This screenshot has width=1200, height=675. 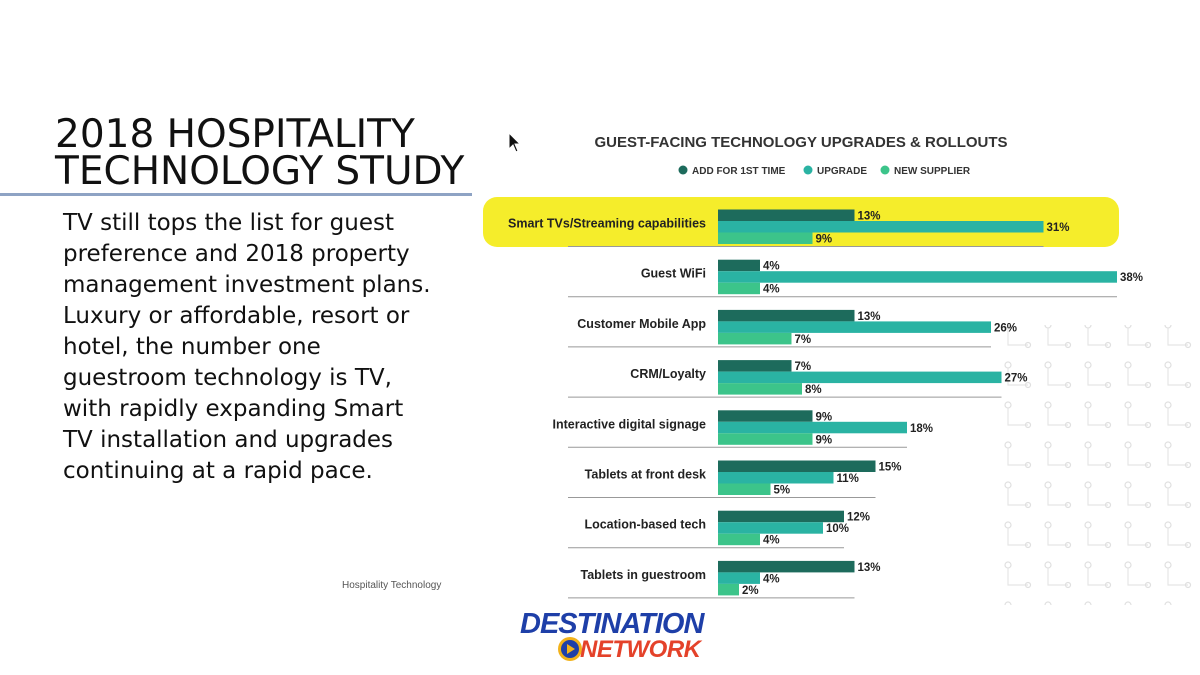 What do you see at coordinates (842, 171) in the screenshot?
I see `legend-label: UPGRADE` at bounding box center [842, 171].